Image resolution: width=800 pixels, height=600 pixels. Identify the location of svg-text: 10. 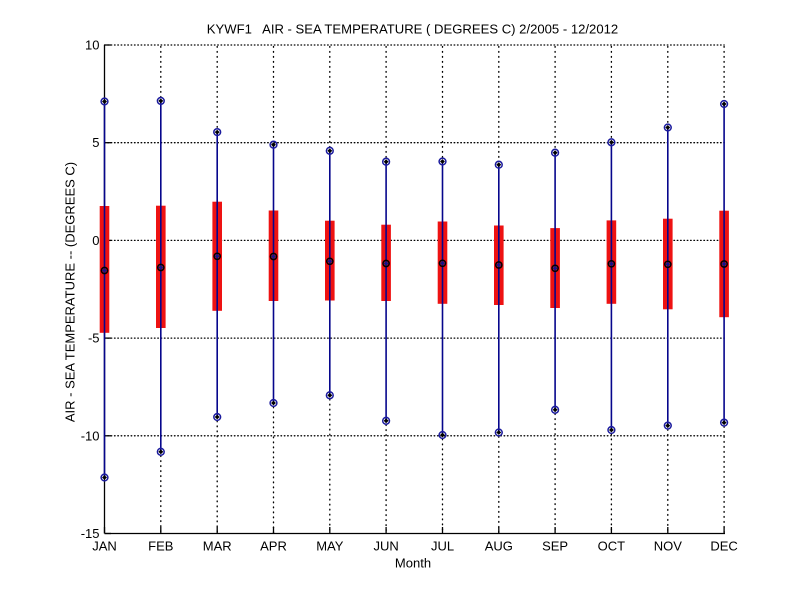
(92, 45).